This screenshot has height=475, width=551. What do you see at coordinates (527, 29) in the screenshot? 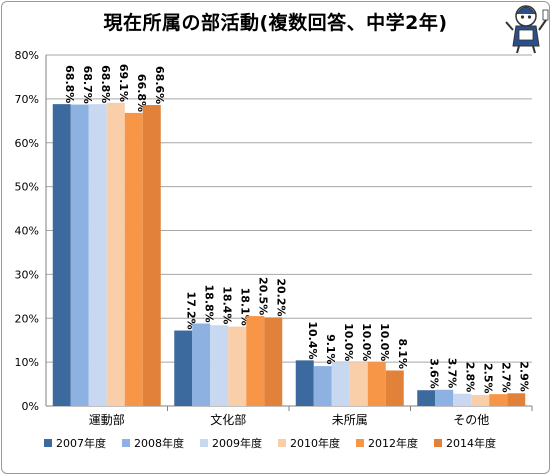
I see `mascot-logo` at bounding box center [527, 29].